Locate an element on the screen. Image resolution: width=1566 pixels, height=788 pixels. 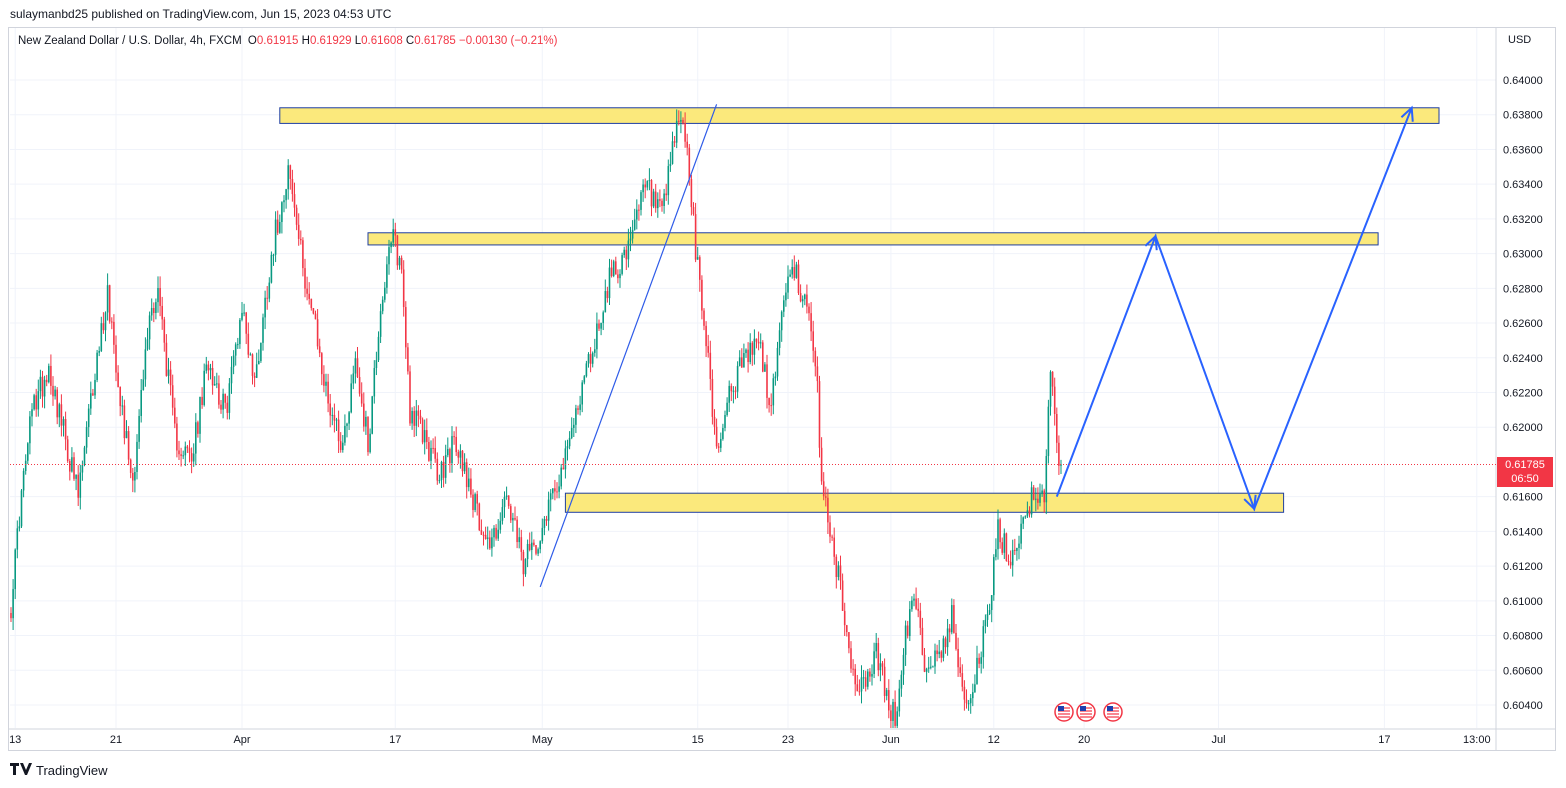
price-tick-label: 0.63800 is located at coordinates (1523, 116).